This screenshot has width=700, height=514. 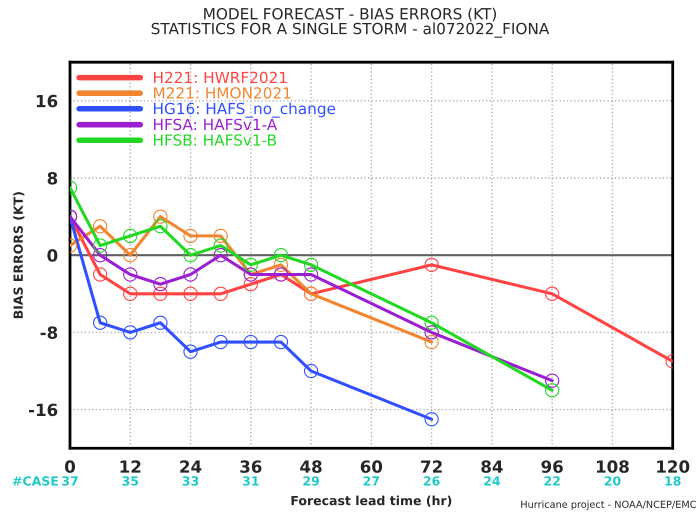 I want to click on x-tick-label: 84, so click(x=492, y=466).